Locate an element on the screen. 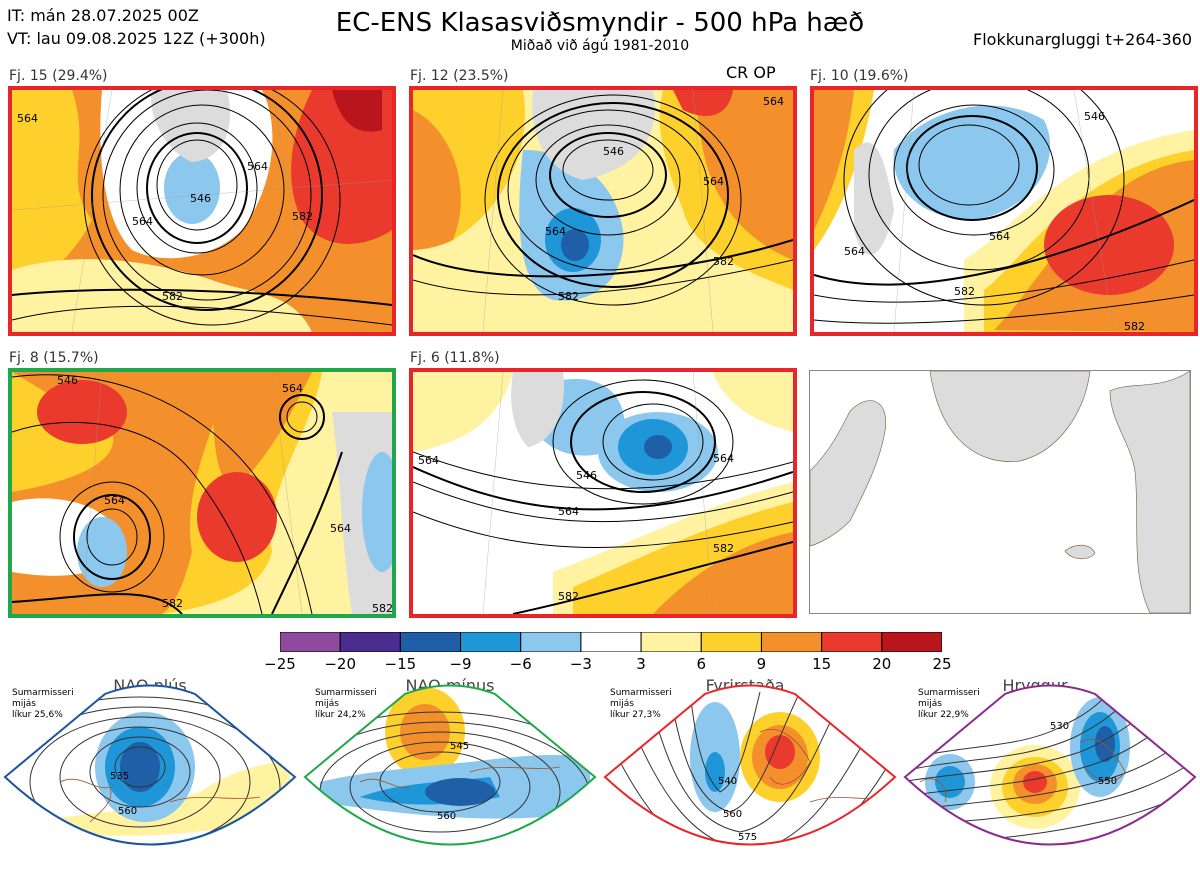 This screenshot has width=1200, height=876. cluster-map-4: 546 564 564 582 582 564 is located at coordinates (202, 493).